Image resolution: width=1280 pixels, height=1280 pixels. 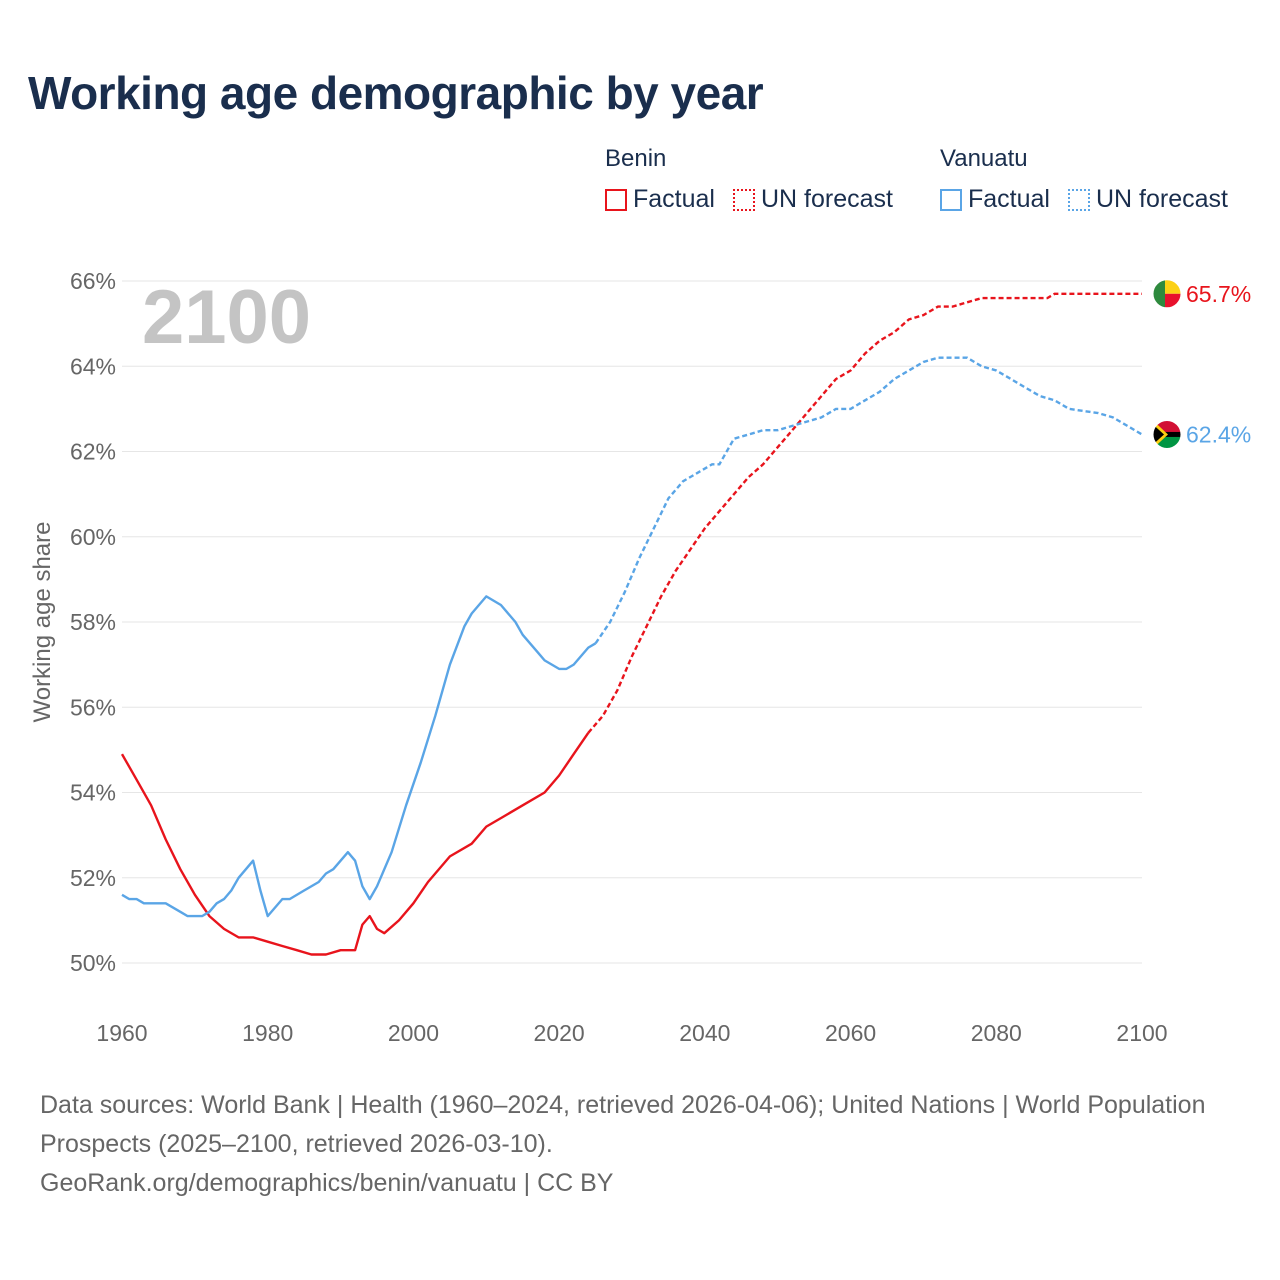 I want to click on benin-end-label: 65.7%, so click(x=1218, y=294).